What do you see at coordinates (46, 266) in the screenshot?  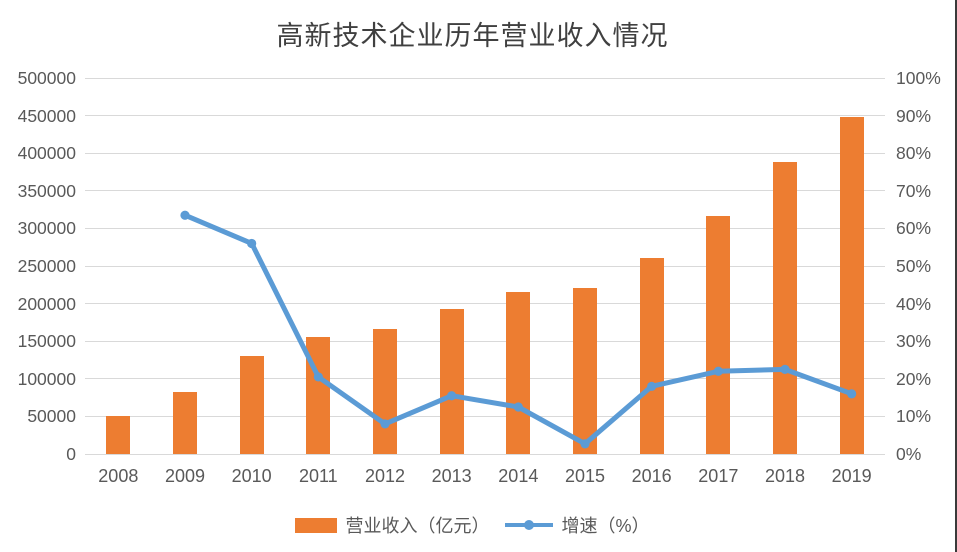 I see `y-axis-tick-label: 250000` at bounding box center [46, 266].